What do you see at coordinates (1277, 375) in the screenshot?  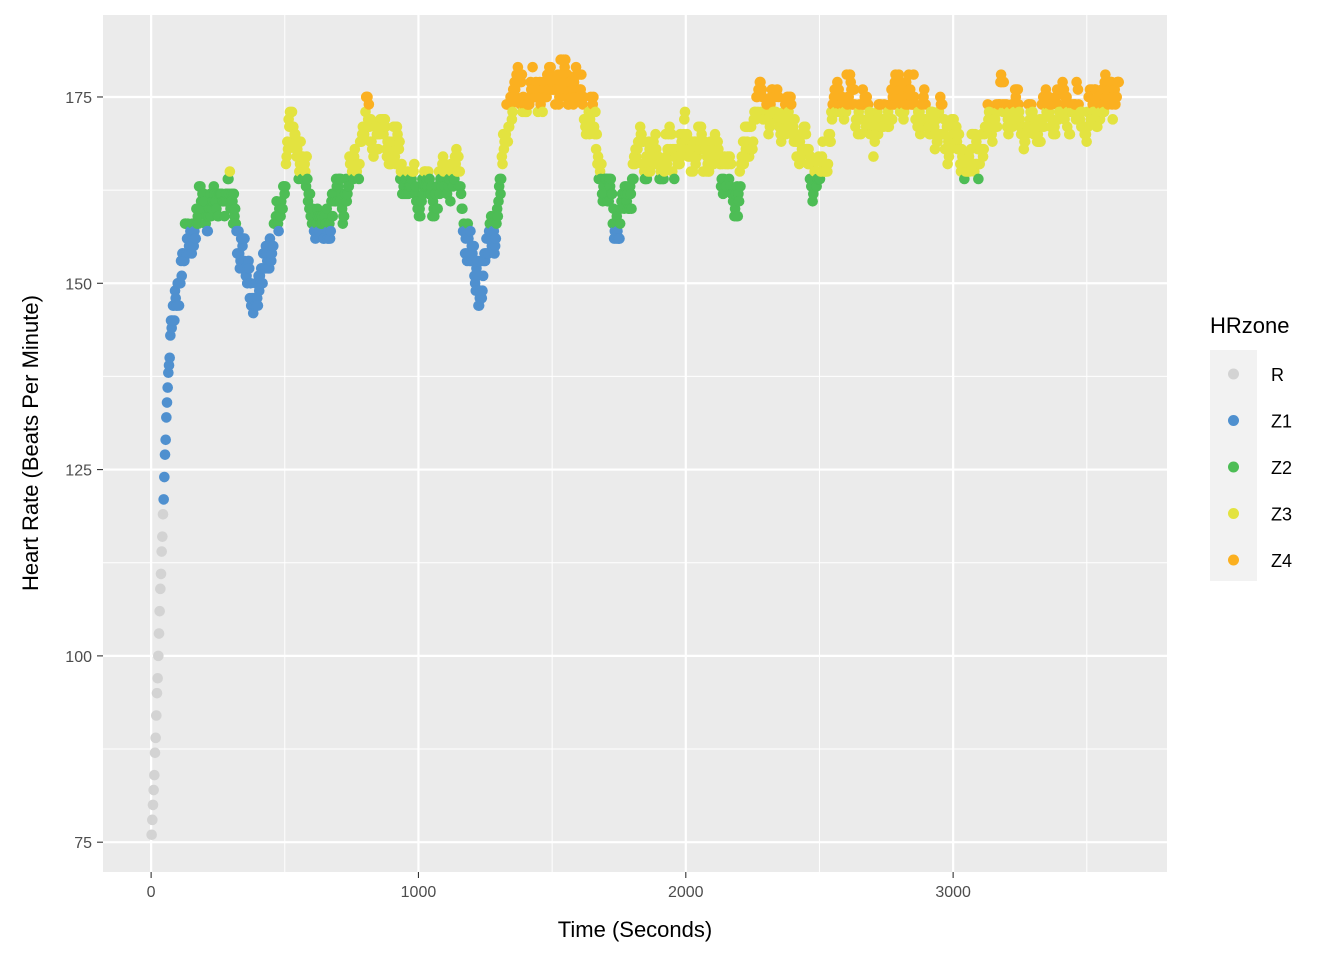 I see `legend-label-r: R` at bounding box center [1277, 375].